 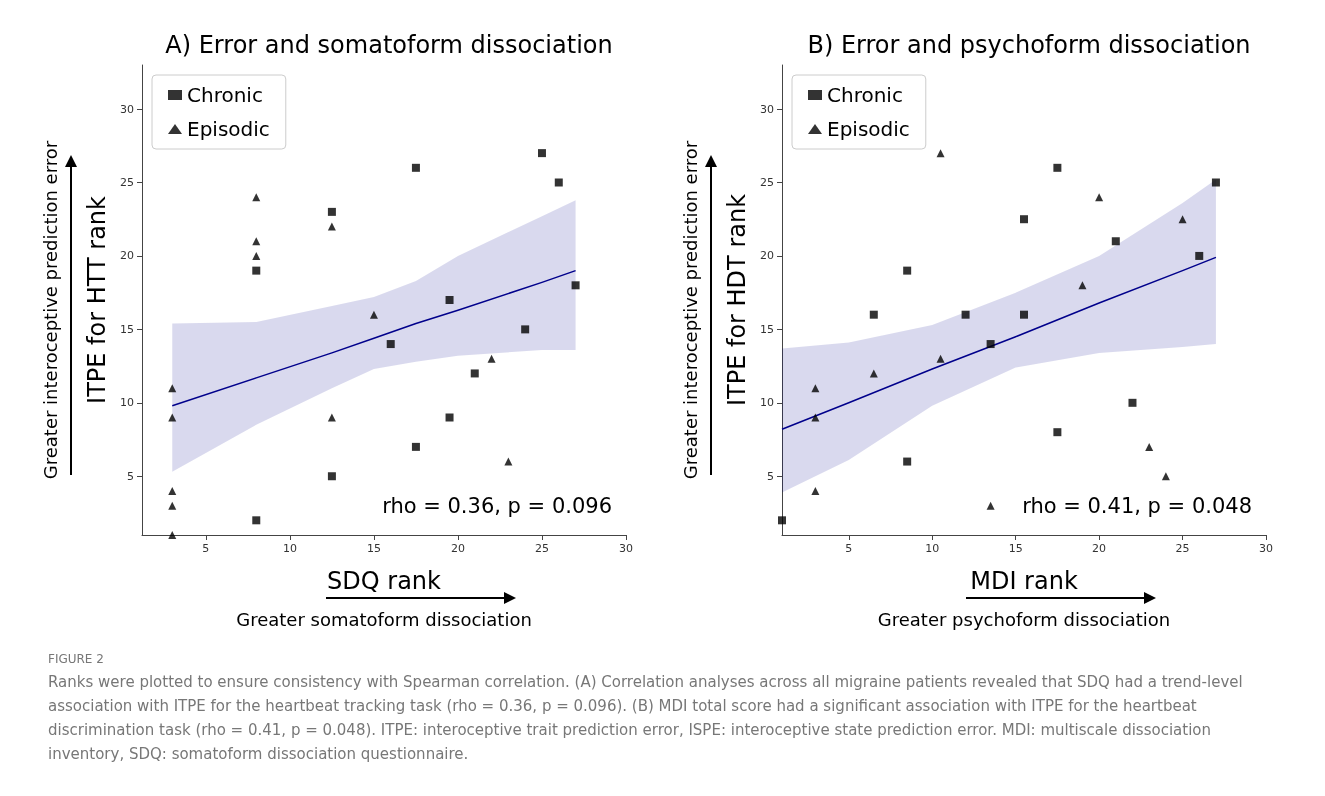 What do you see at coordinates (1024, 581) in the screenshot?
I see `x-axis-title: MDI rank` at bounding box center [1024, 581].